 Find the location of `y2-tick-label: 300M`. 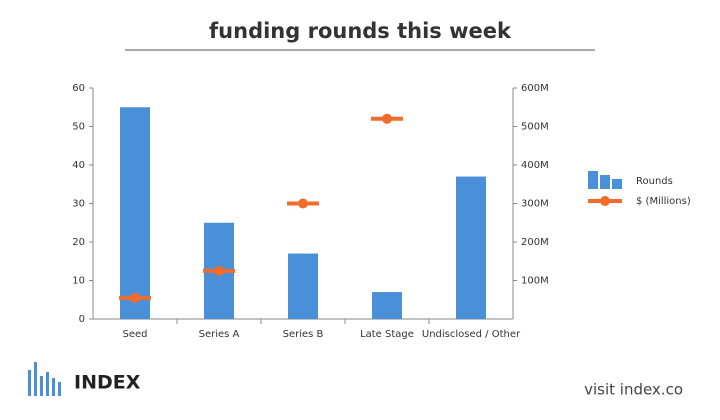

y2-tick-label: 300M is located at coordinates (535, 204).